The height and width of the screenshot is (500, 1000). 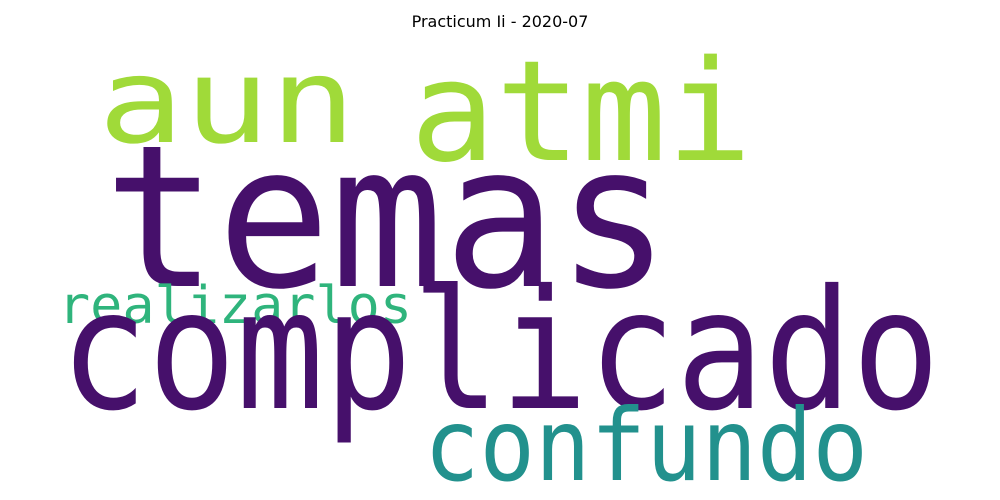 I want to click on word-aun: aun, so click(x=227, y=101).